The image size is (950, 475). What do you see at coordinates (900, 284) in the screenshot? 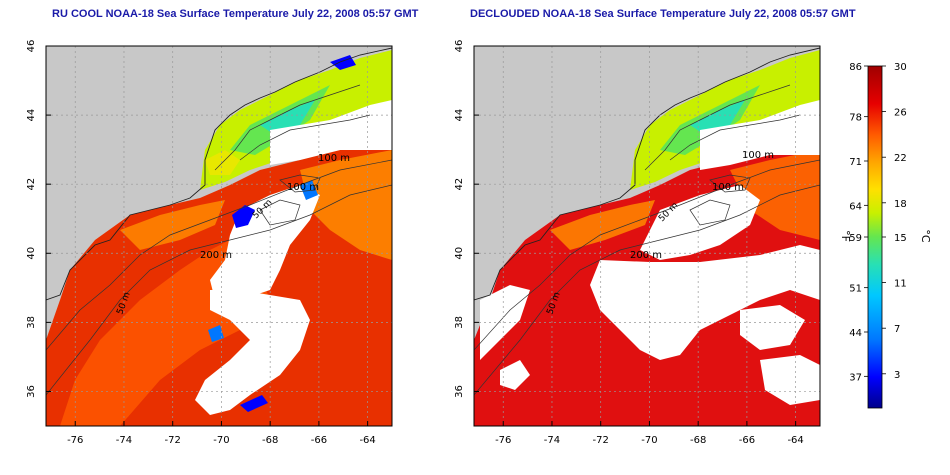
I see `celsius-tick-label: 11` at bounding box center [900, 284].